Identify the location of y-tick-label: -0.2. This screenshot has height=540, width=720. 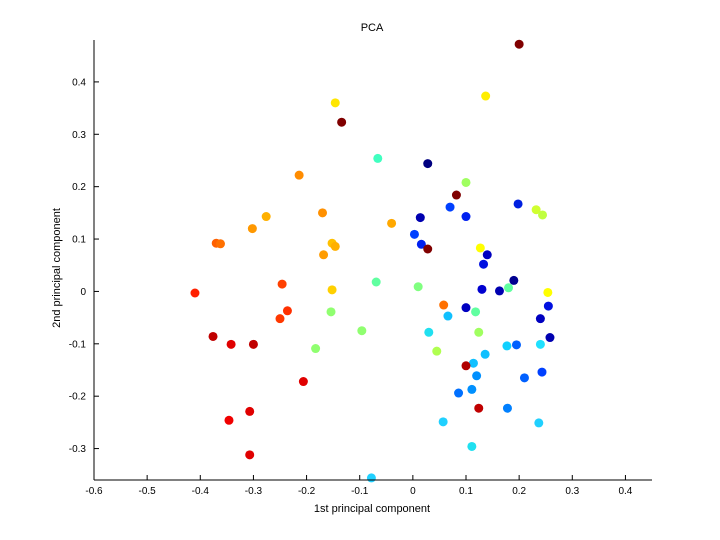
(78, 397).